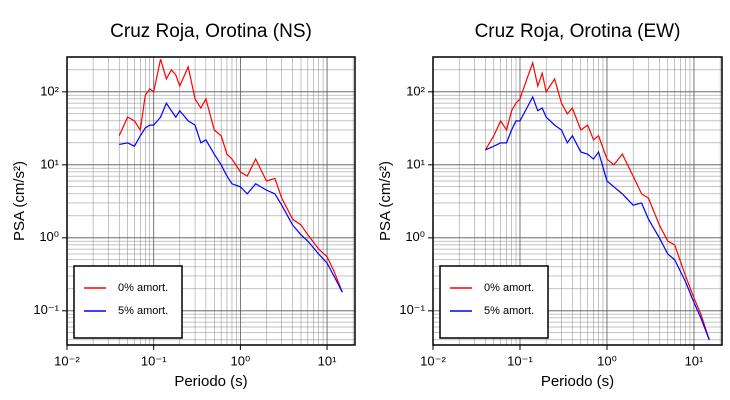  I want to click on chart-title: Cruz Roja, Orotina (NS), so click(211, 31).